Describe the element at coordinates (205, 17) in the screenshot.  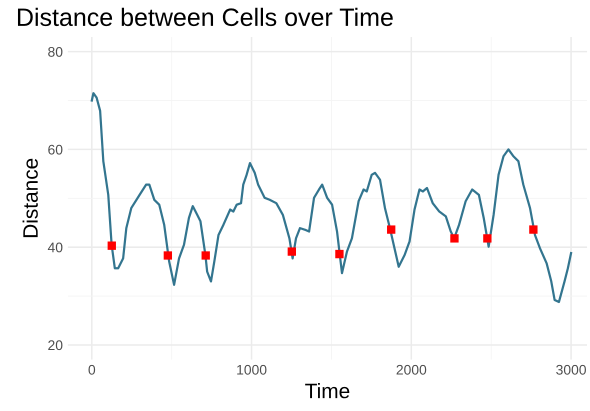
I see `chart-title: Distance between Cells over Time` at that location.